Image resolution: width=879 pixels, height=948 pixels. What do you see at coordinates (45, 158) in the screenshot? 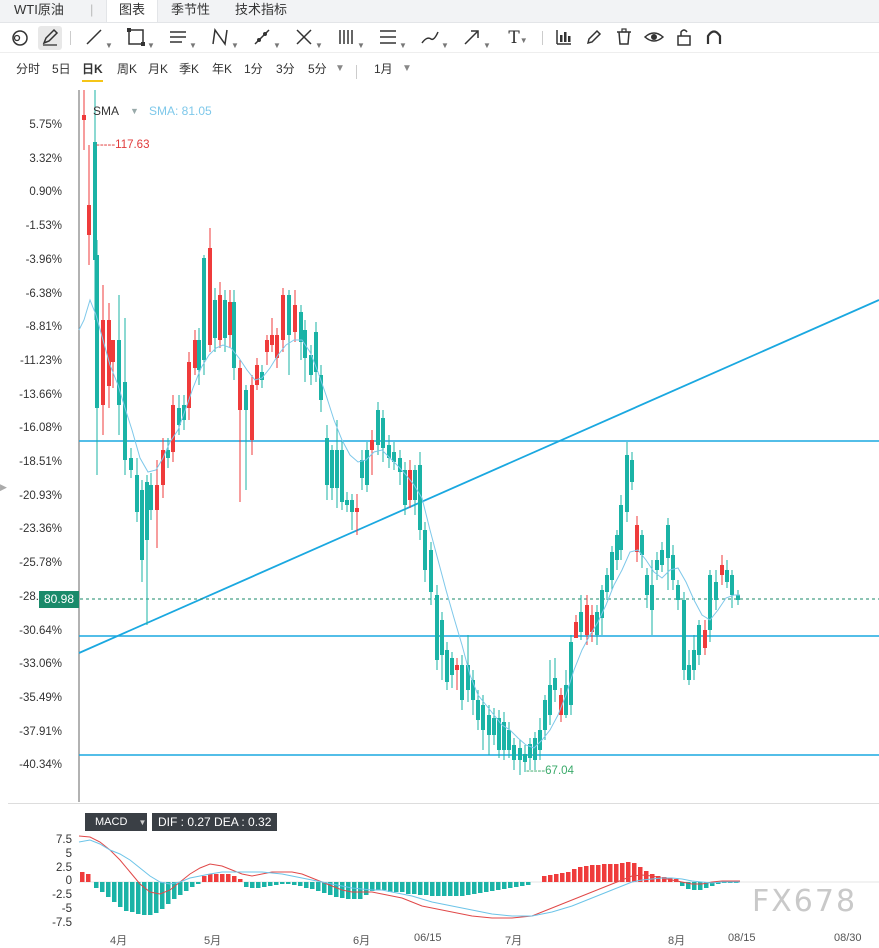
I see `y-axis-label: 3.32%` at bounding box center [45, 158].